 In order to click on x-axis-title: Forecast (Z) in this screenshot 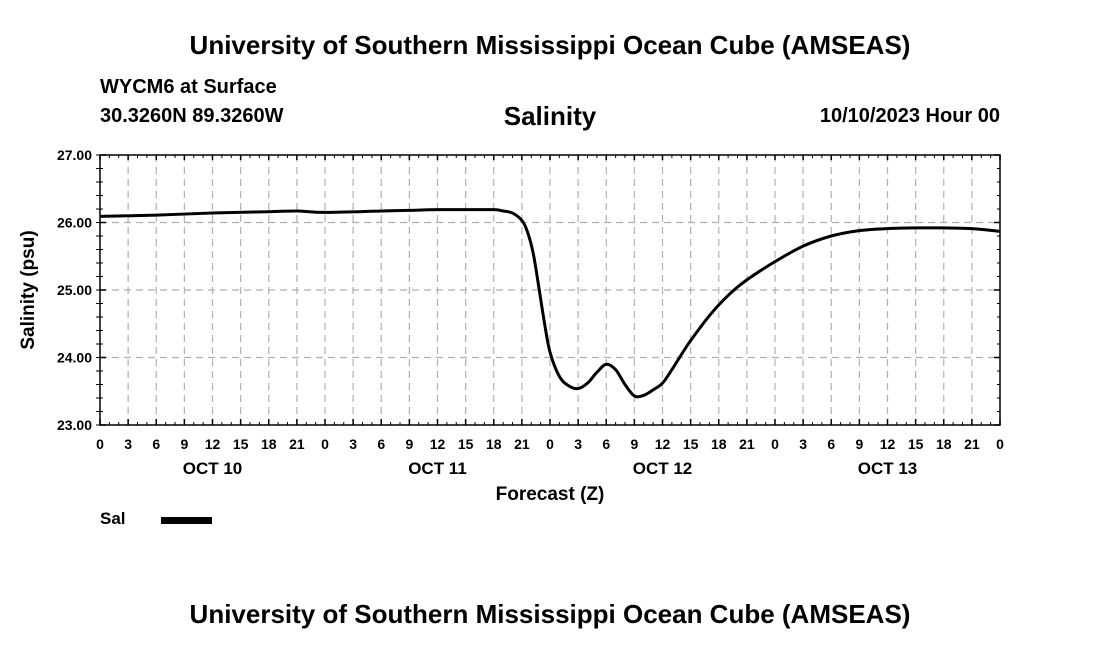, I will do `click(550, 494)`.